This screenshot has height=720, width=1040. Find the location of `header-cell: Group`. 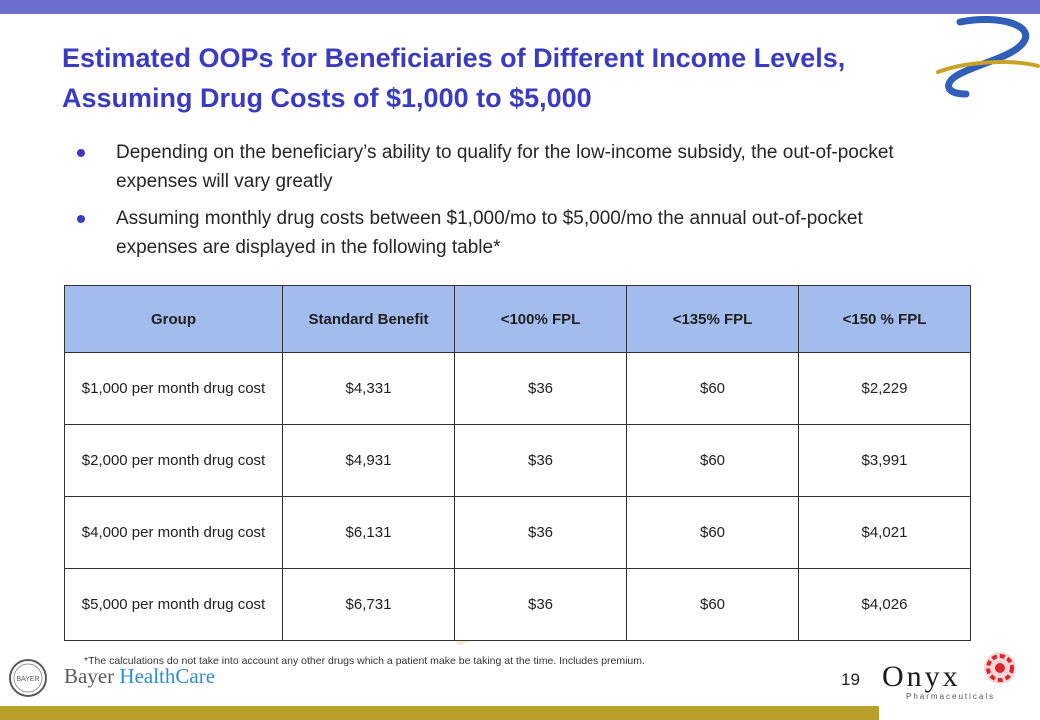

header-cell: Group is located at coordinates (173, 319).